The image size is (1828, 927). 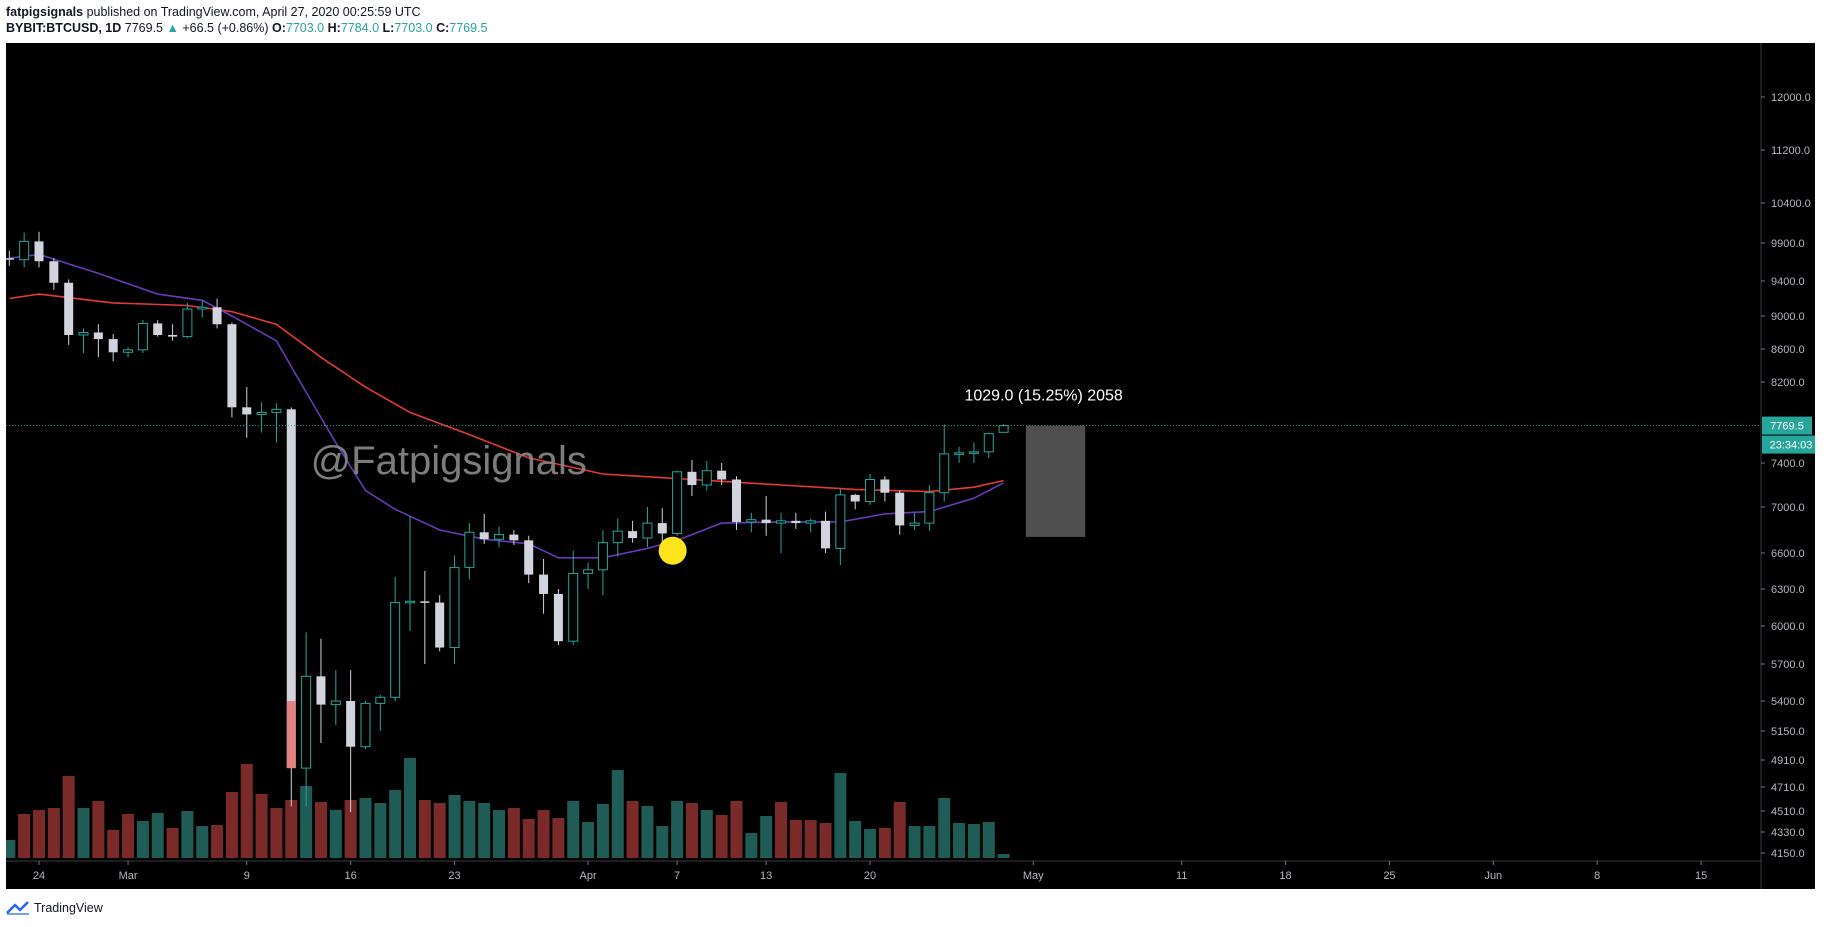 I want to click on x-tick-label: Mar, so click(x=128, y=876).